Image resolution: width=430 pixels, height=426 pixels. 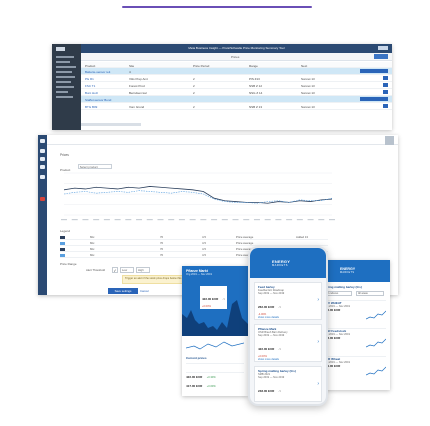 What do you see at coordinates (222, 140) in the screenshot?
I see `price-topbar` at bounding box center [222, 140].